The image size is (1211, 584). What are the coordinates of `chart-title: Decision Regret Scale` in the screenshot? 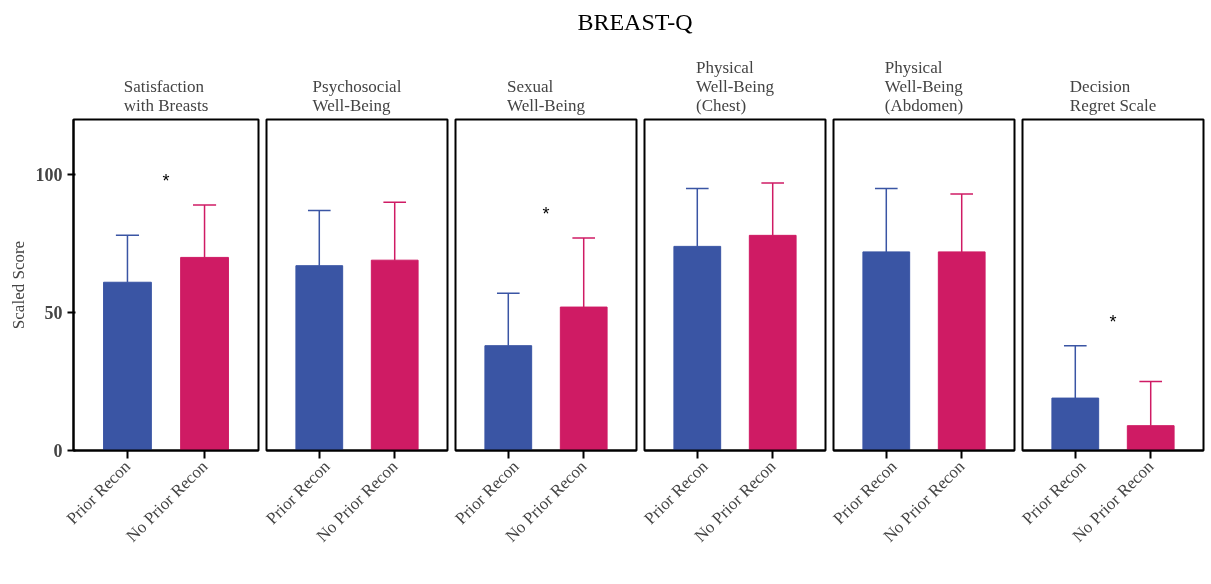 It's located at (1113, 95).